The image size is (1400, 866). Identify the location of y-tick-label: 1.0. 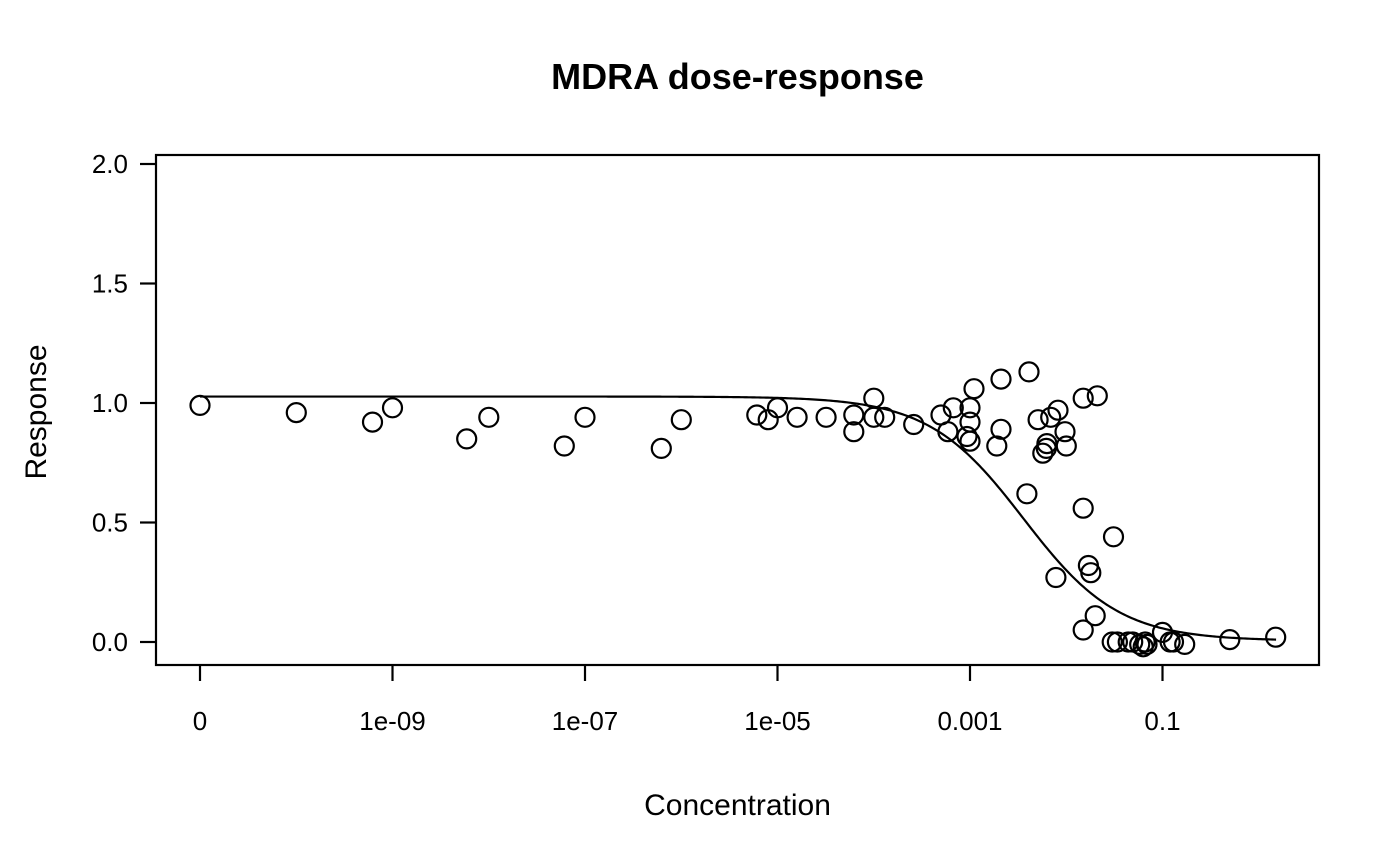
(110, 403).